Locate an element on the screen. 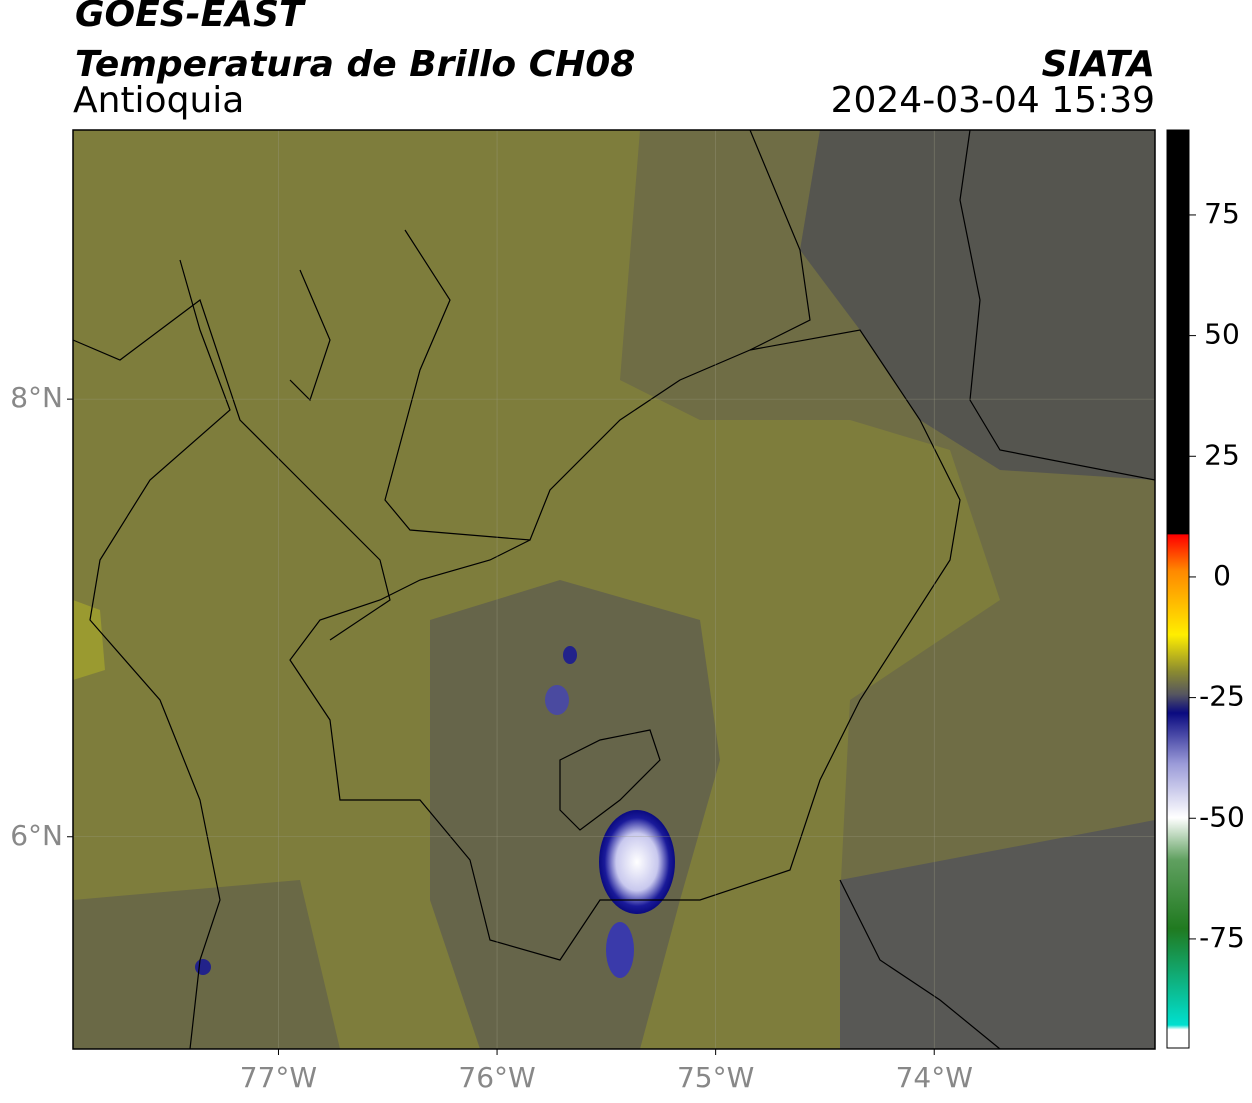 Image resolution: width=1252 pixels, height=1103 pixels. colorbar-tick-label: -25 is located at coordinates (1222, 696).